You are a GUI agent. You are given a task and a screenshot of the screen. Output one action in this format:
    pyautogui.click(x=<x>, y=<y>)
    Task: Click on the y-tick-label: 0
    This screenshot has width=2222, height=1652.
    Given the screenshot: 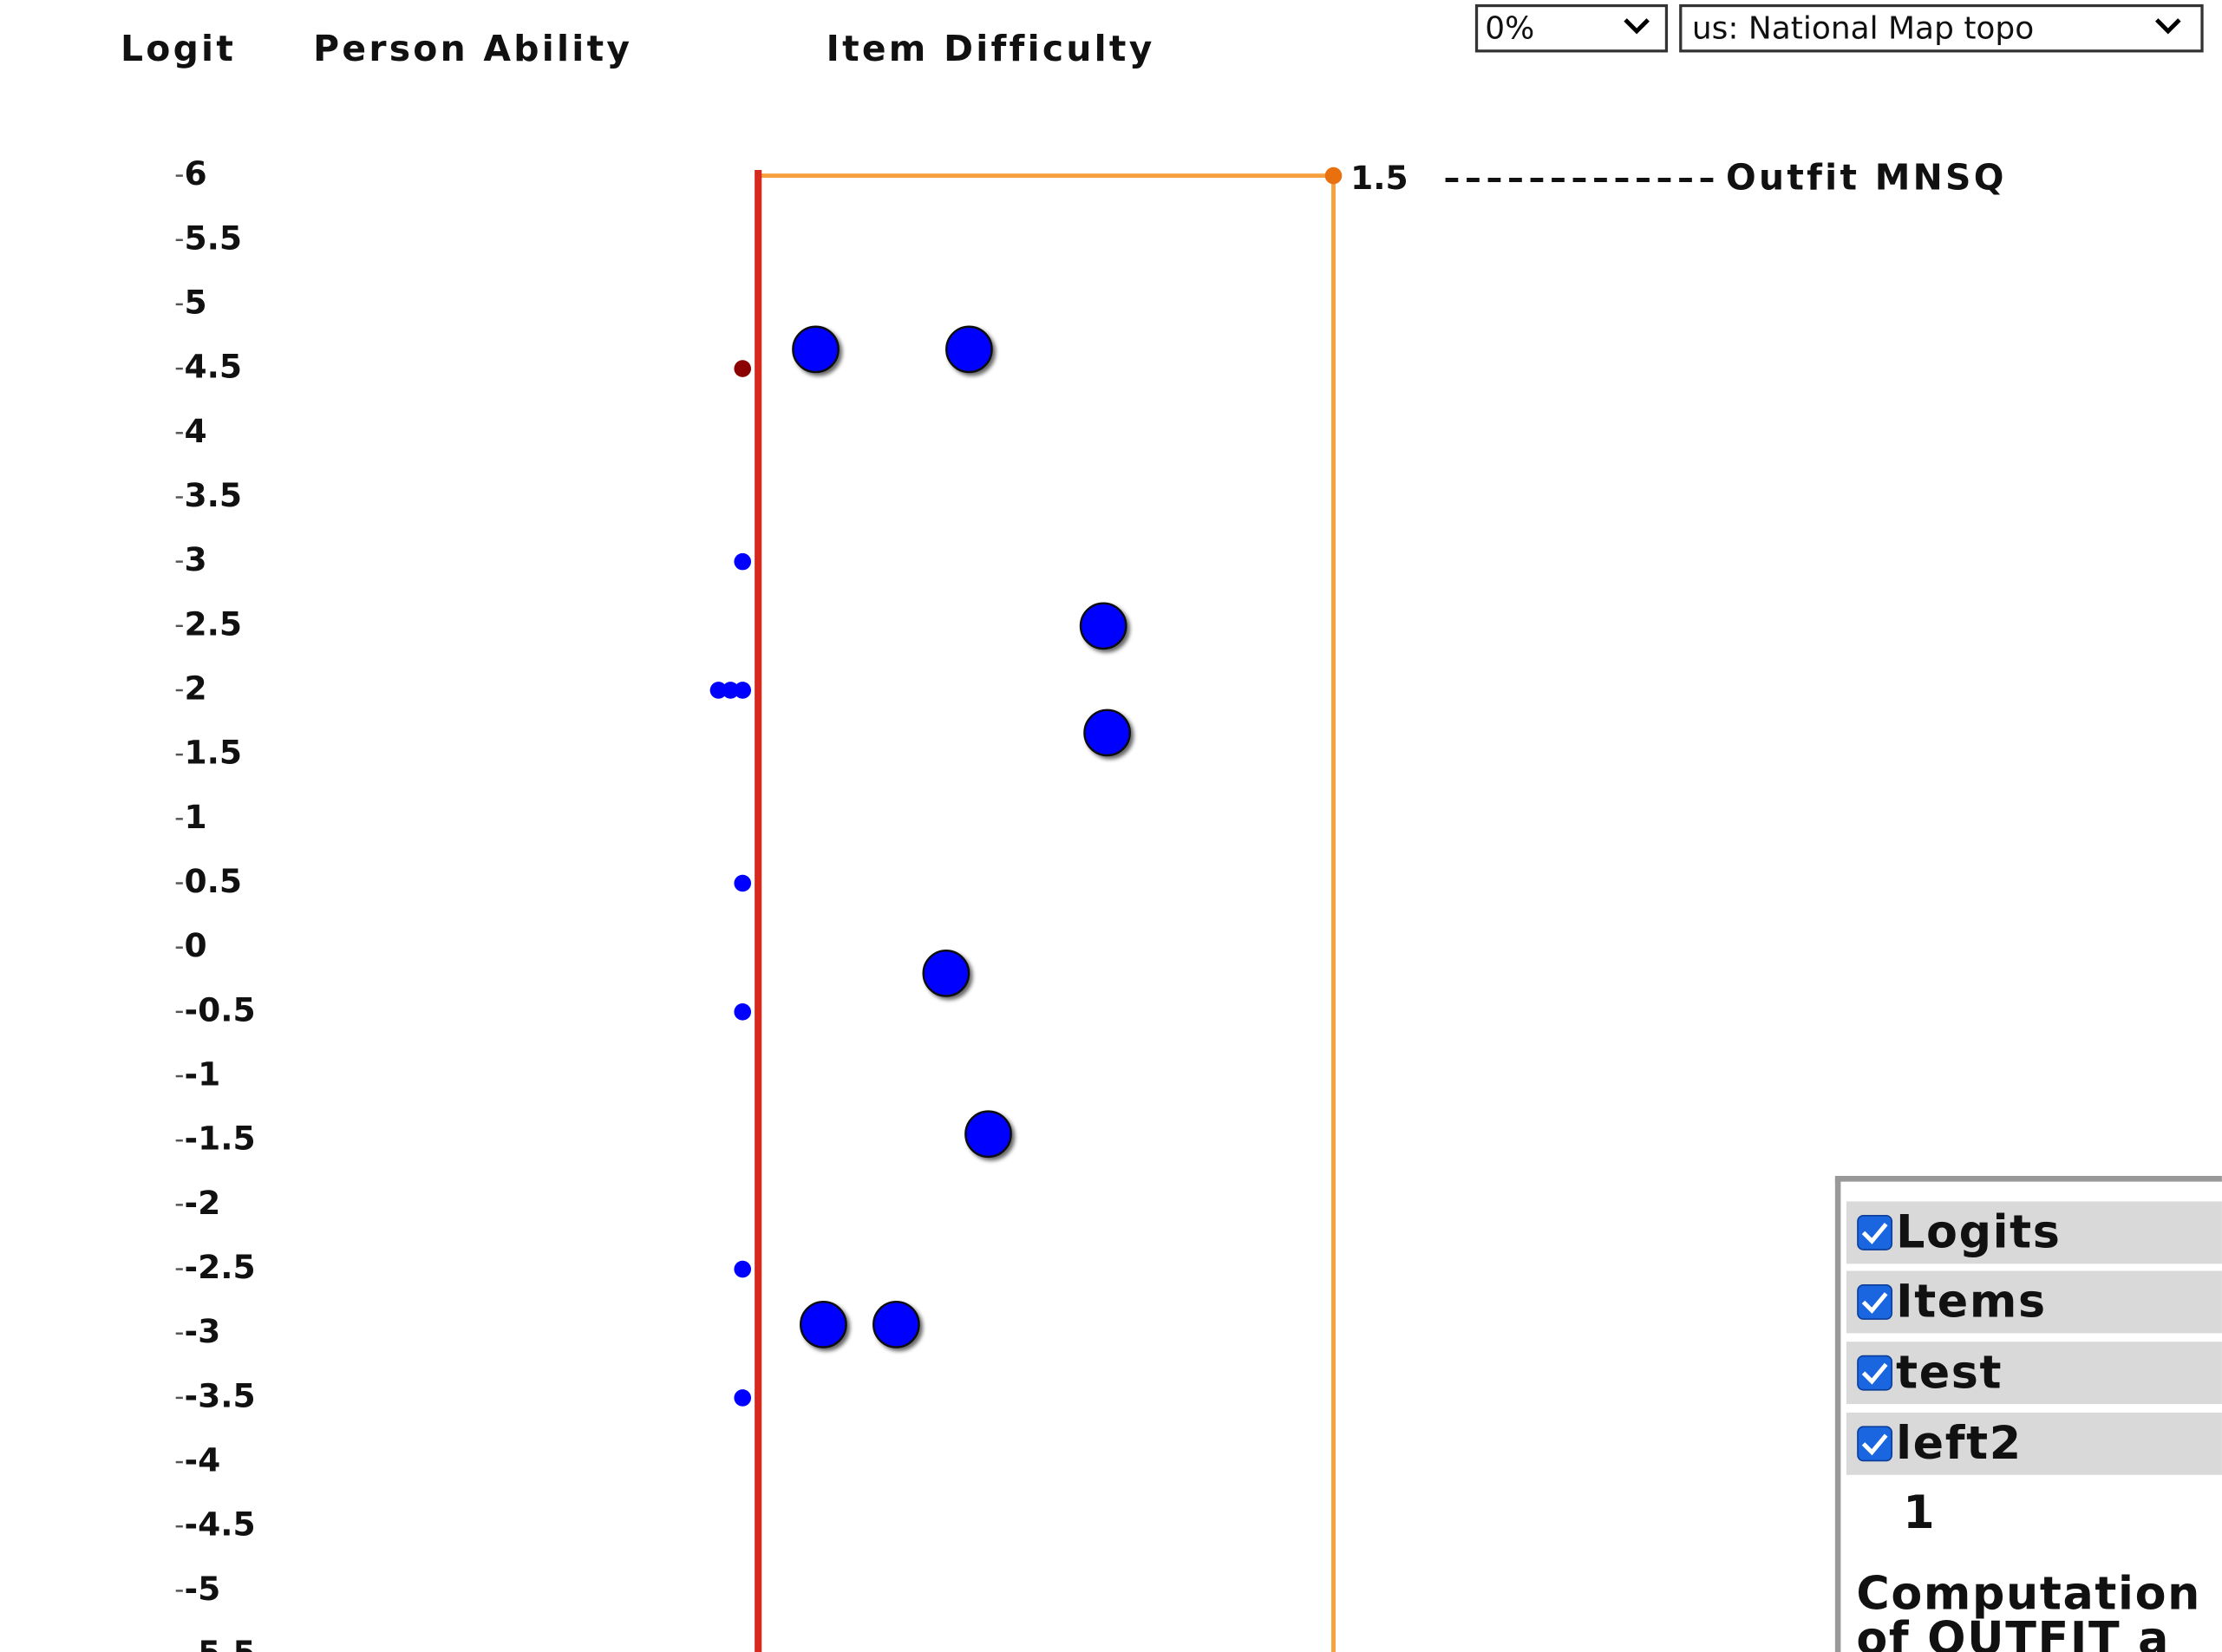 What is the action you would take?
    pyautogui.click(x=196, y=945)
    